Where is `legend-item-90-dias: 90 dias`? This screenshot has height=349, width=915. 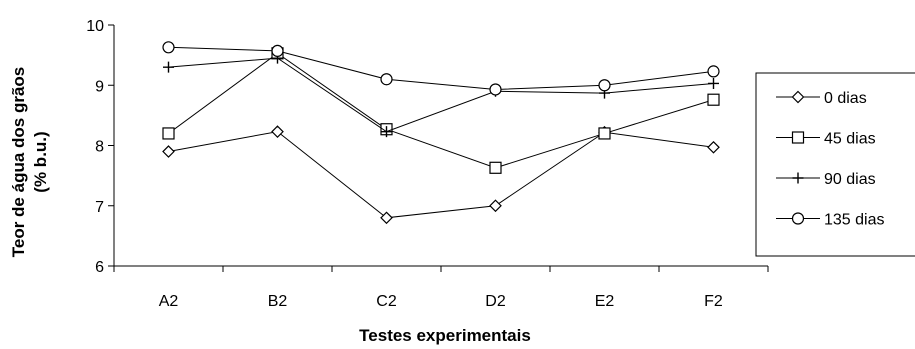
legend-item-90-dias: 90 dias is located at coordinates (826, 179).